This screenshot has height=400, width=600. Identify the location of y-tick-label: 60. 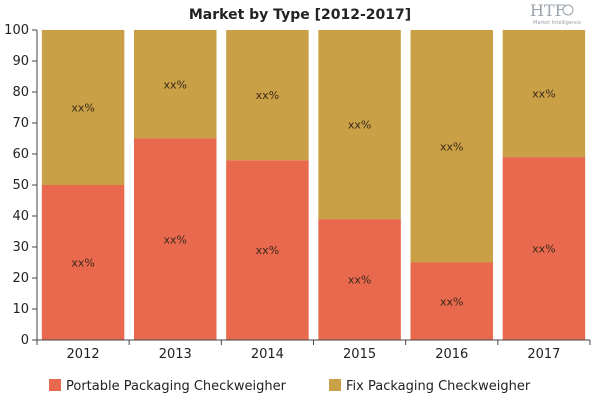
(20, 154).